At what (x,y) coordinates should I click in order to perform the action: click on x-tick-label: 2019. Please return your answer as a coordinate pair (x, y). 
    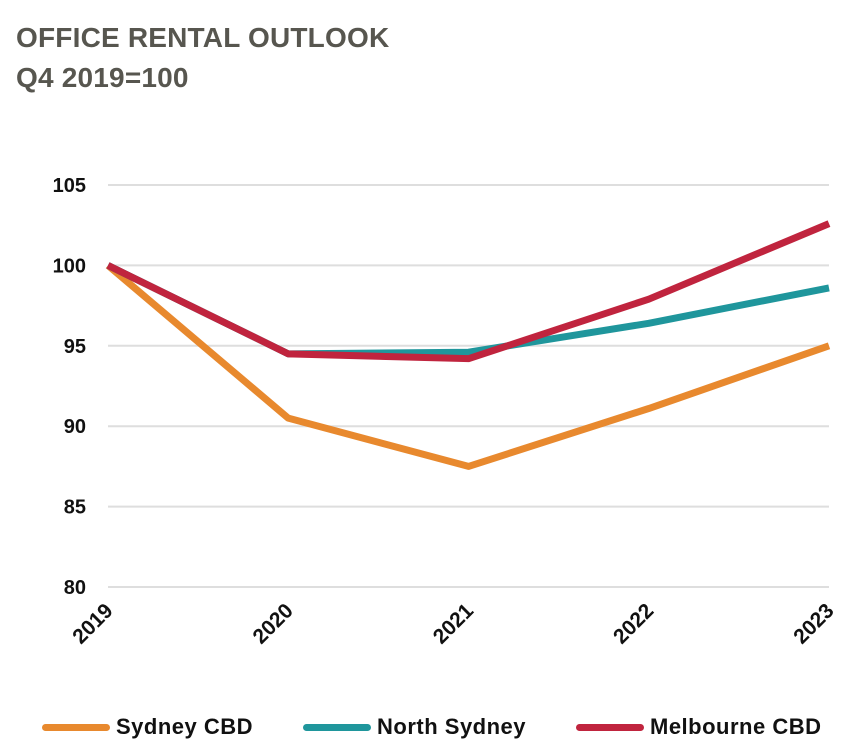
    Looking at the image, I should click on (92, 623).